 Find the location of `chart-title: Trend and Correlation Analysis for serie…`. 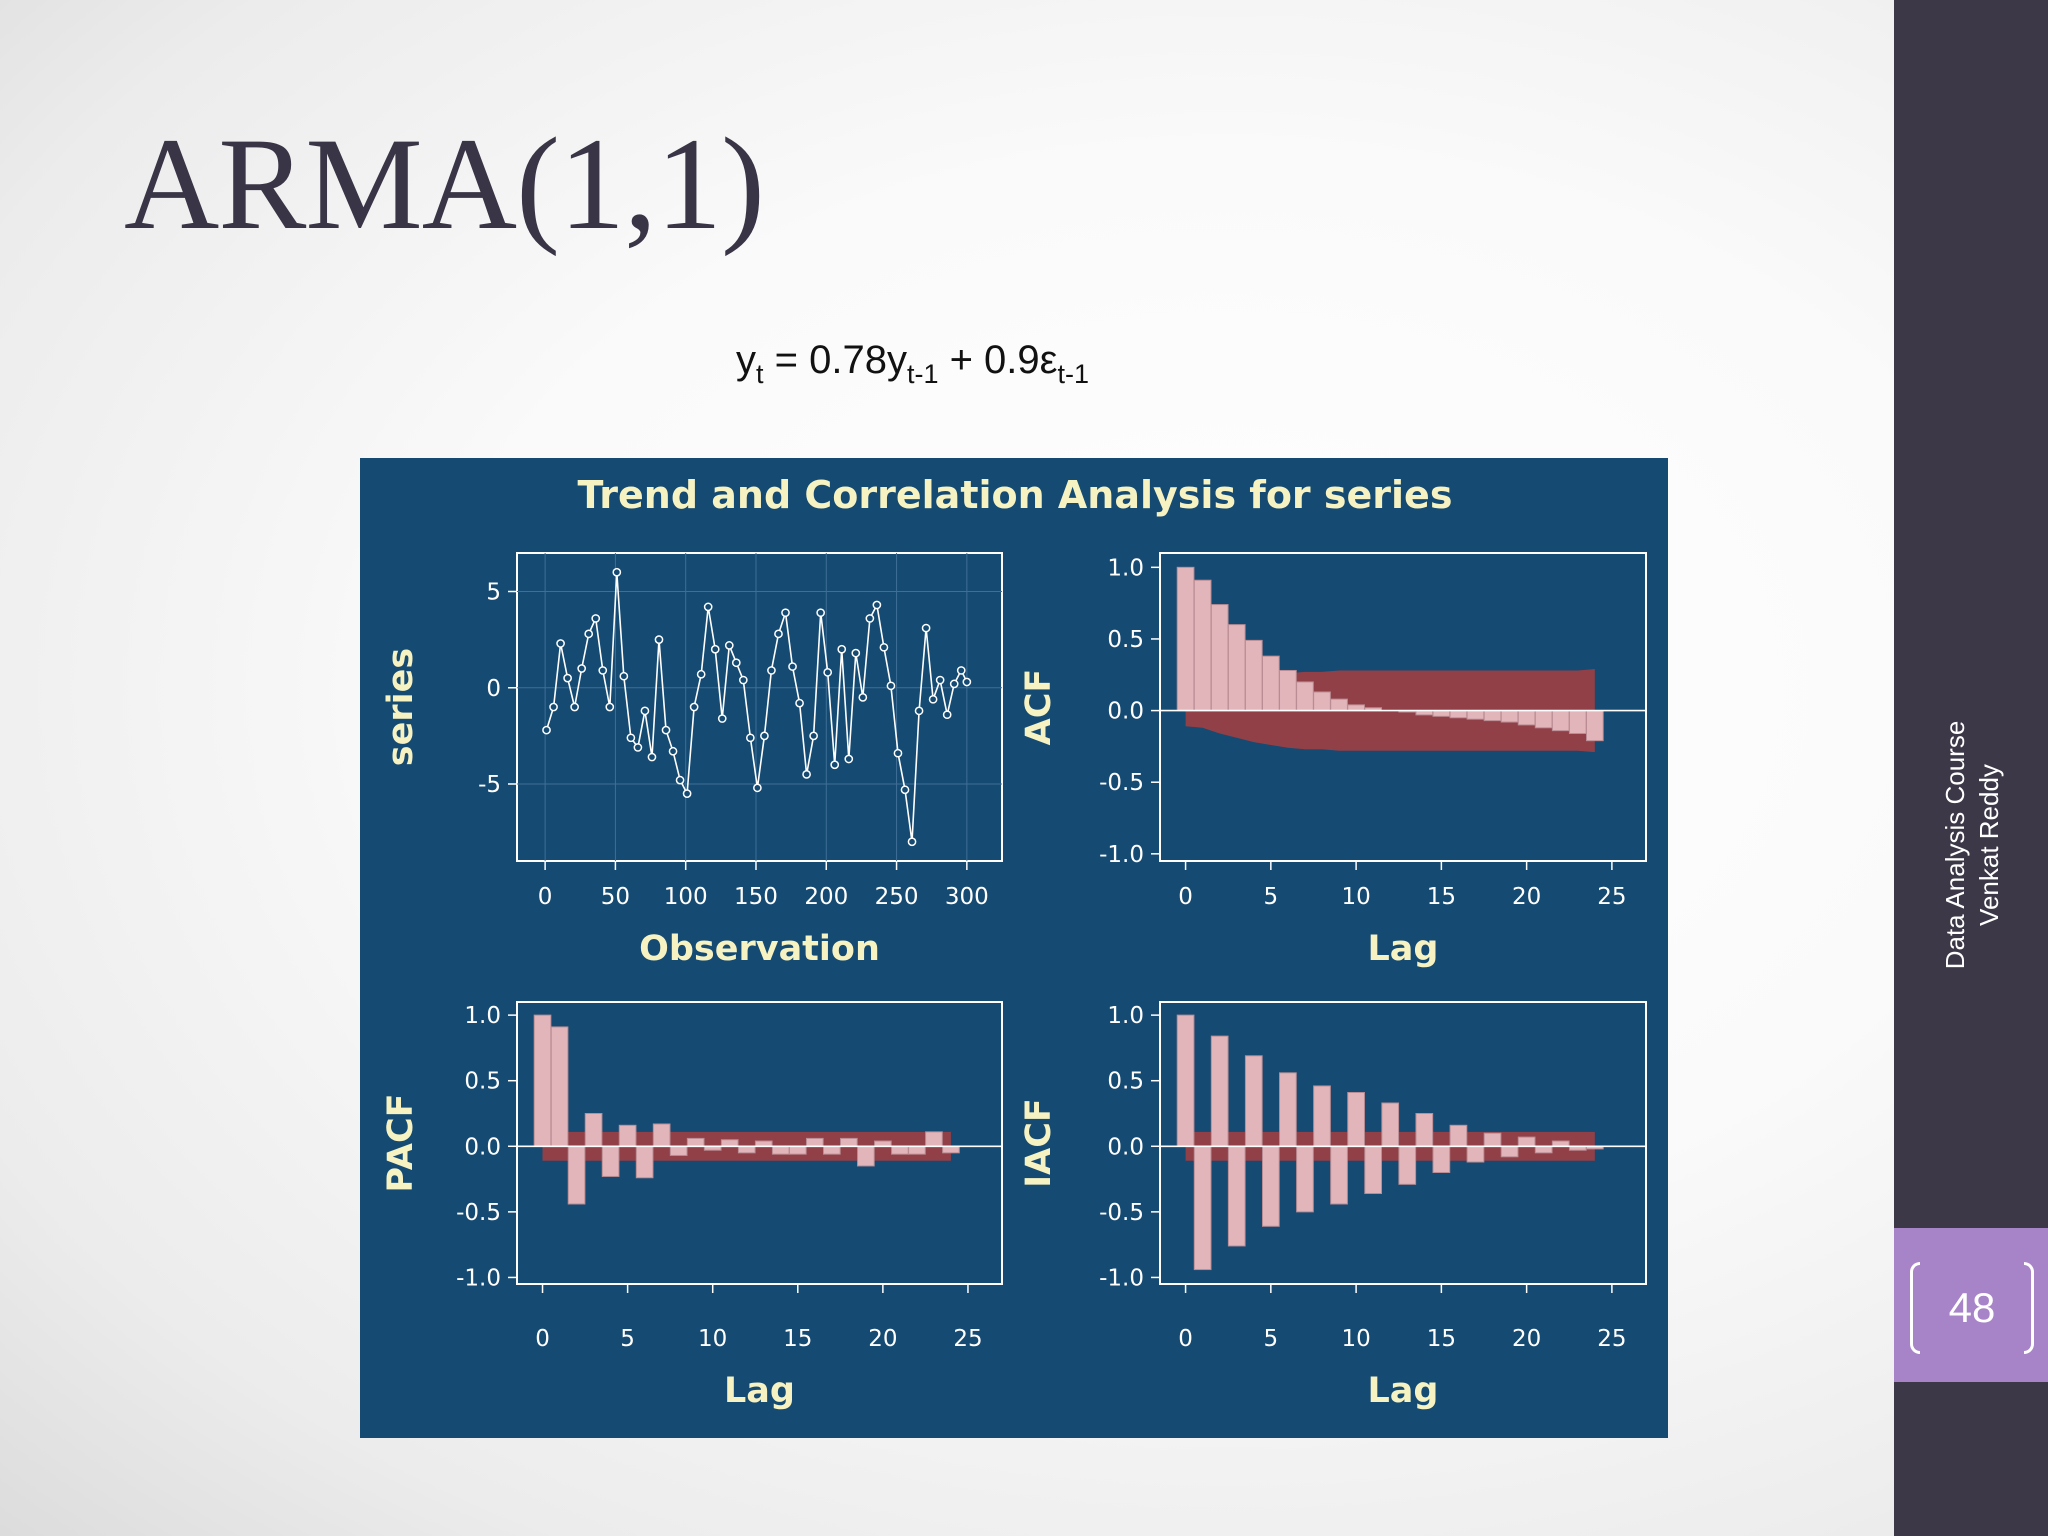

chart-title: Trend and Correlation Analysis for serie… is located at coordinates (1015, 495).